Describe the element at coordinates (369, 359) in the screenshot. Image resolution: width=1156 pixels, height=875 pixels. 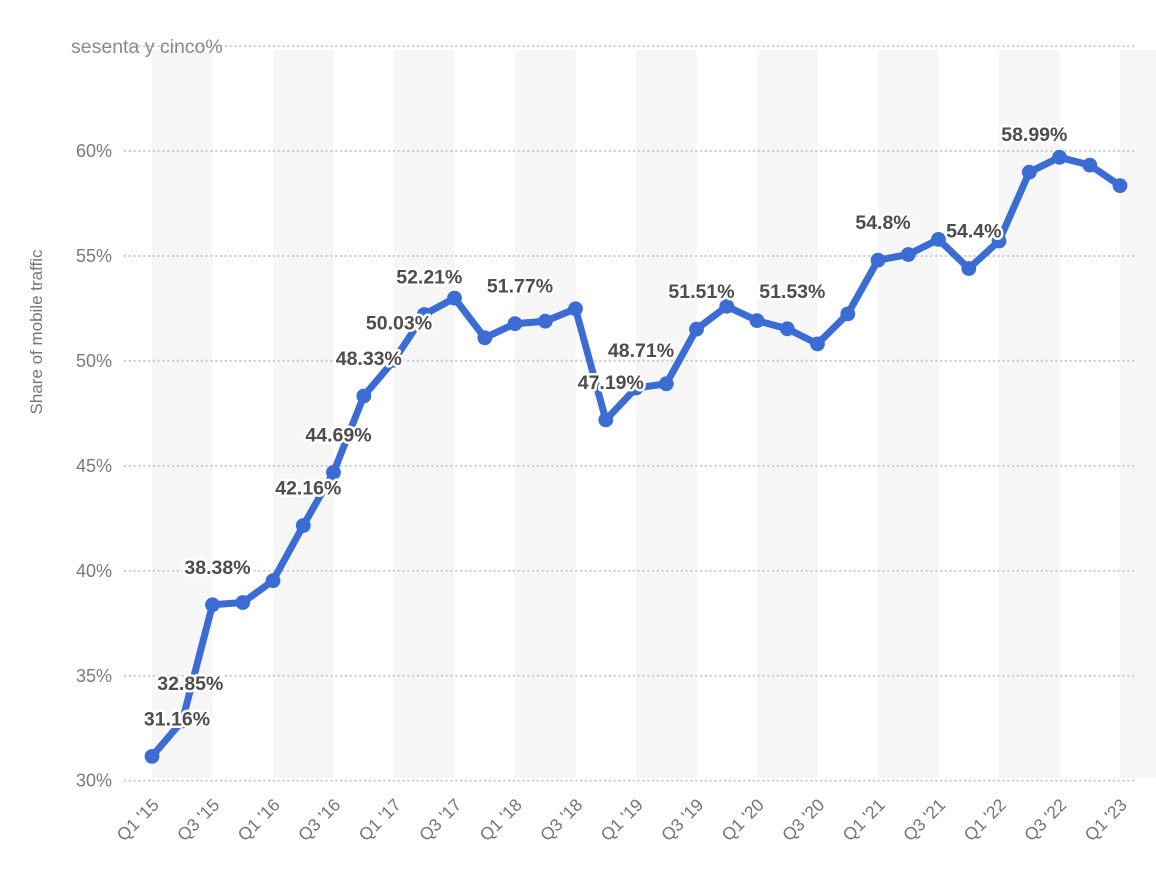
I see `data-point-label: 48.33%` at that location.